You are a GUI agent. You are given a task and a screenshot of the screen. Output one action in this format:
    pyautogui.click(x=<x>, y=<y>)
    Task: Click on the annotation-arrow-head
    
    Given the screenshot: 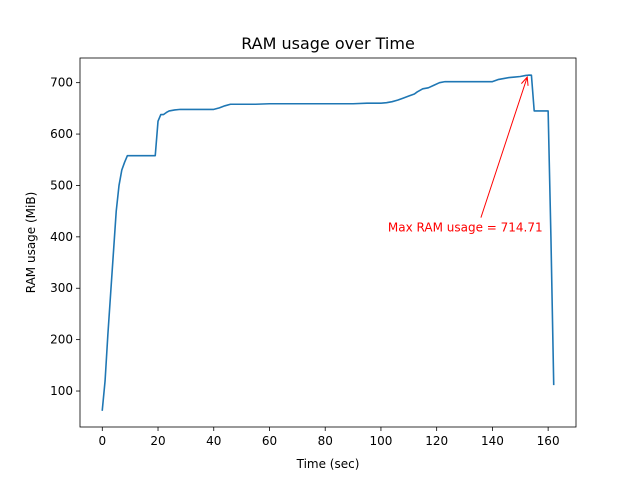 What is the action you would take?
    pyautogui.click(x=525, y=80)
    